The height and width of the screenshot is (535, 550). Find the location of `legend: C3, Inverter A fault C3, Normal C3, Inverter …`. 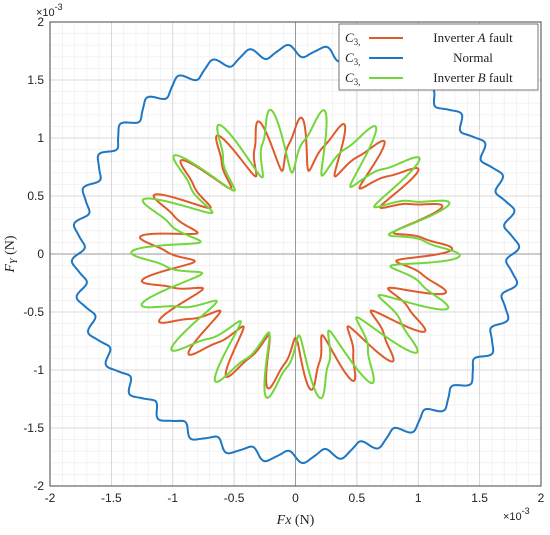

legend: C3, Inverter A fault C3, Normal C3, Inverter … is located at coordinates (438, 57).